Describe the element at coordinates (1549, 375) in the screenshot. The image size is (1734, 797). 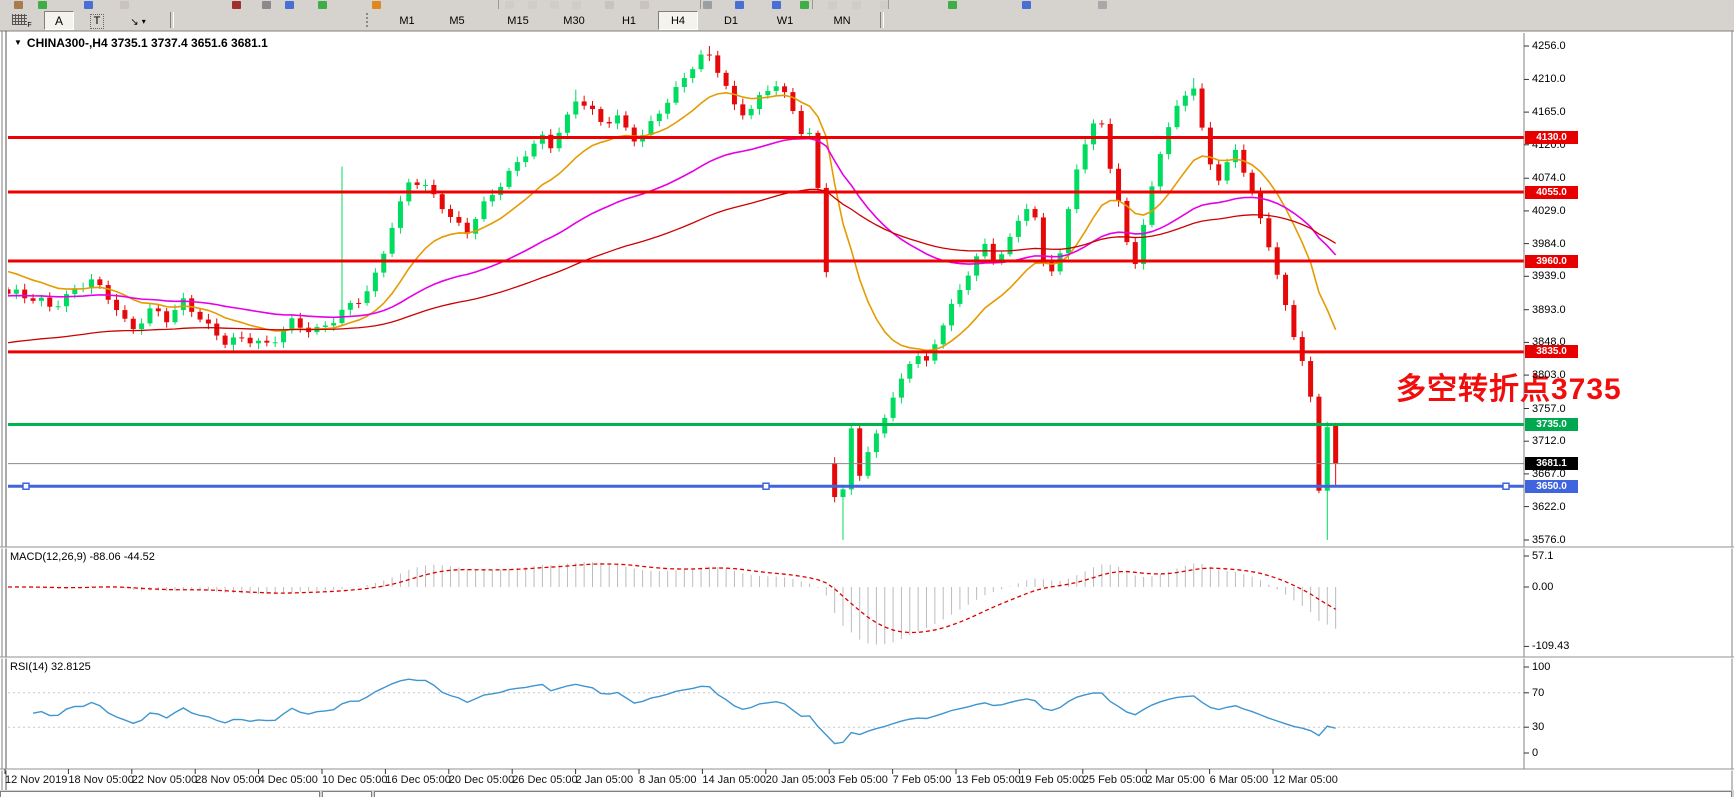
I see `price-tick-label: 3803.0` at that location.